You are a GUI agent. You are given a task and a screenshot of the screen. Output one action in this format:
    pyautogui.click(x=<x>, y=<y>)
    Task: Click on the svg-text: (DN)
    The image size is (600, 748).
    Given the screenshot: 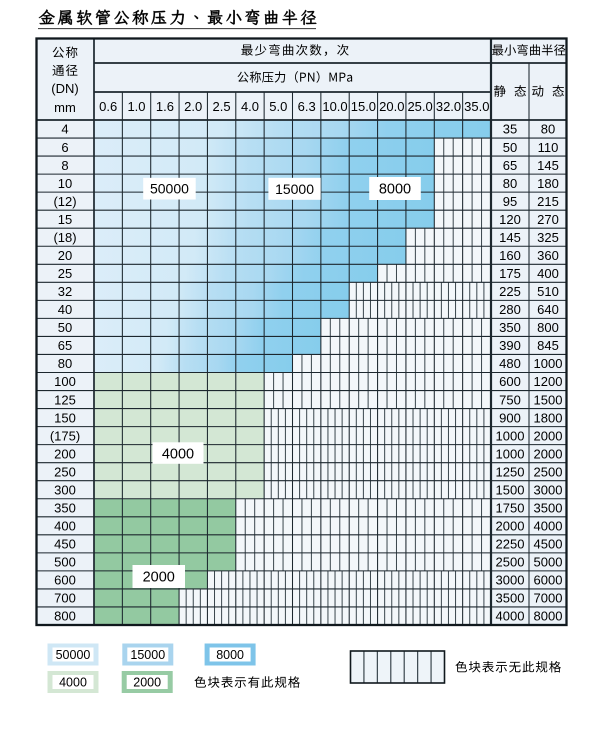 What is the action you would take?
    pyautogui.click(x=64, y=88)
    